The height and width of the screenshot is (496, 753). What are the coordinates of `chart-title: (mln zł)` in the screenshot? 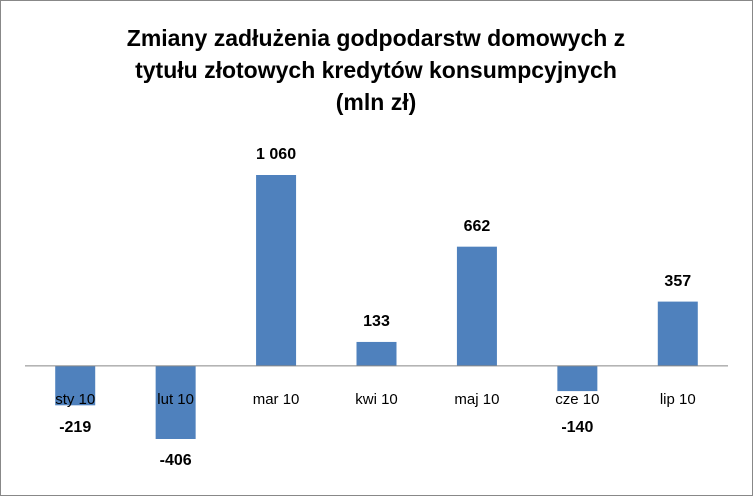 It's located at (376, 102).